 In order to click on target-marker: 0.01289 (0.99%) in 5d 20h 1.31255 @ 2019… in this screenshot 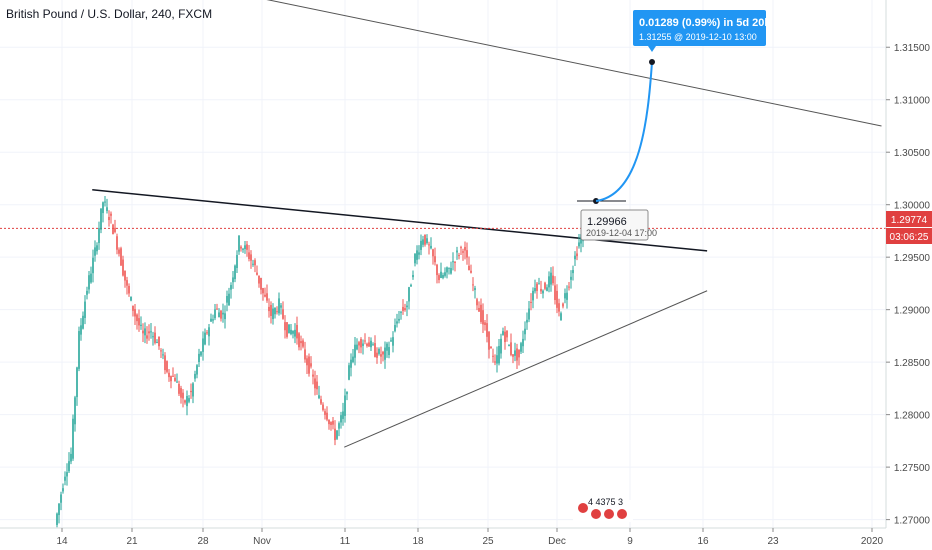, I will do `click(702, 31)`.